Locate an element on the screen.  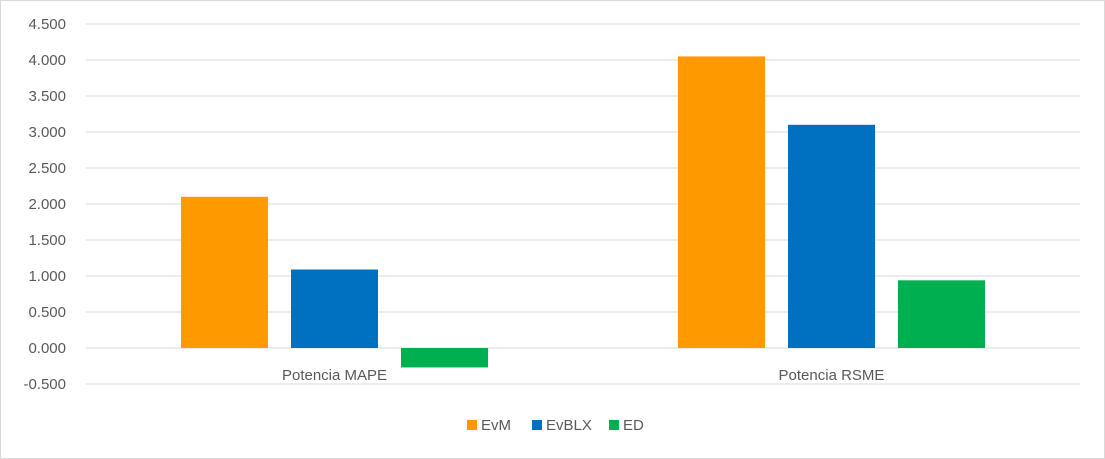
x-category-label: Potencia MAPE is located at coordinates (334, 375).